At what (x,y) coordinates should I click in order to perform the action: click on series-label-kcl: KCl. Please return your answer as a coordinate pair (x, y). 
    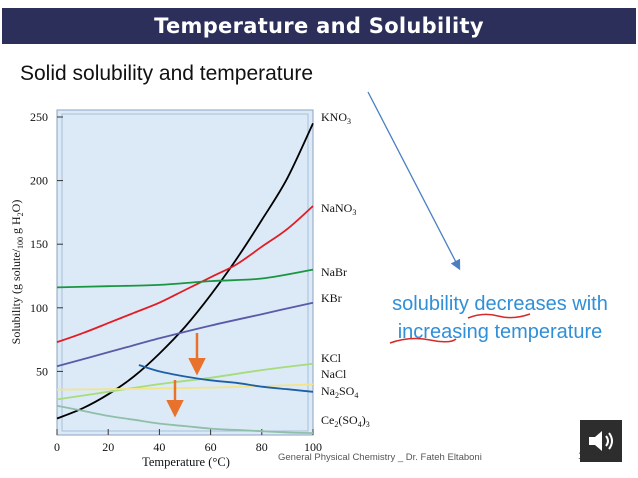
    Looking at the image, I should click on (331, 358).